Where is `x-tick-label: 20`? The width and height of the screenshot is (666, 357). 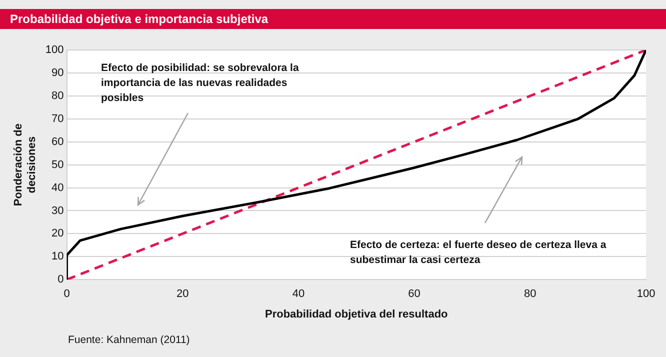
x-tick-label: 20 is located at coordinates (182, 294).